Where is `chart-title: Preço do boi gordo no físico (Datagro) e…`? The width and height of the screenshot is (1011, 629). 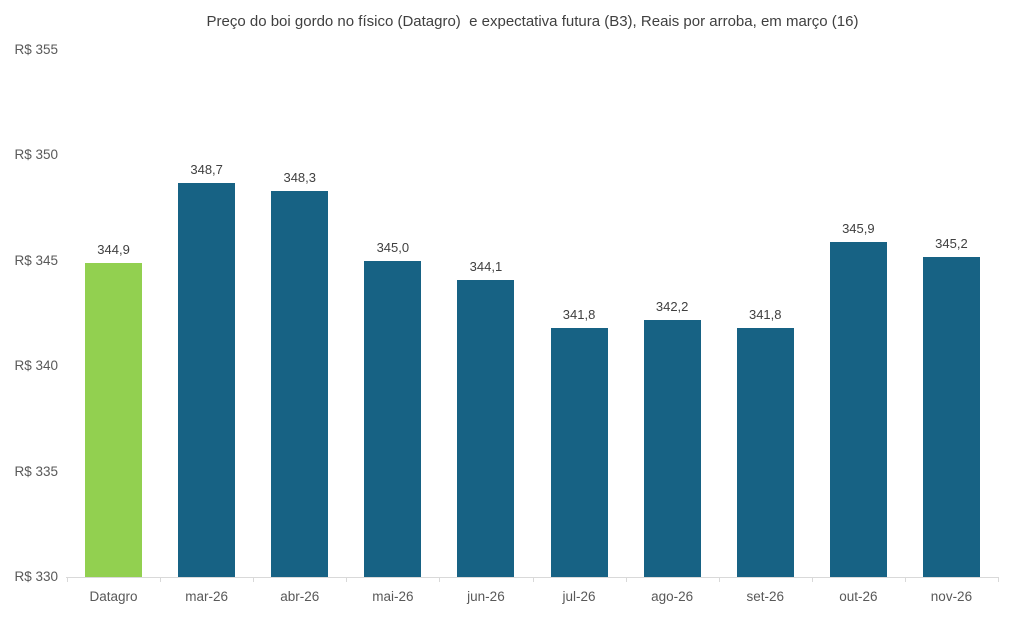 chart-title: Preço do boi gordo no físico (Datagro) e… is located at coordinates (532, 21).